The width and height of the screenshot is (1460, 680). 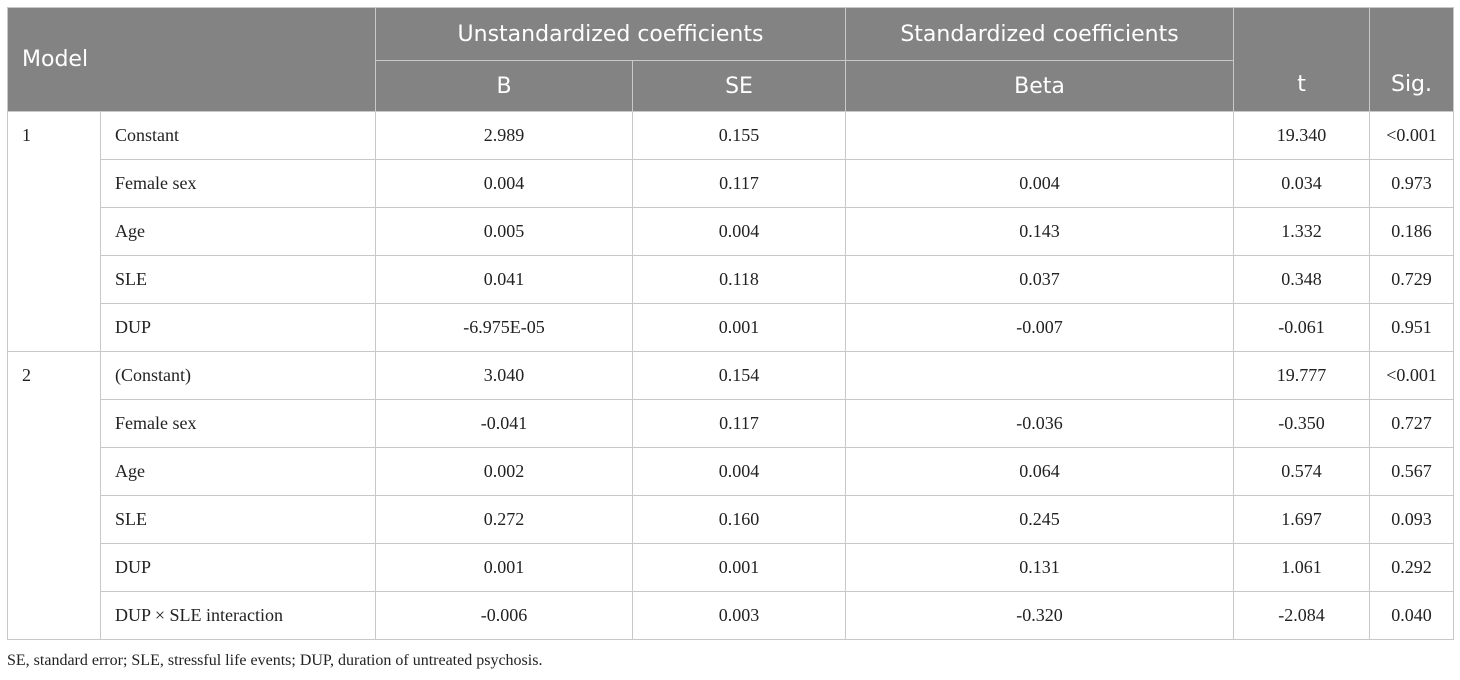 I want to click on b-cell: 0.005, so click(x=504, y=231).